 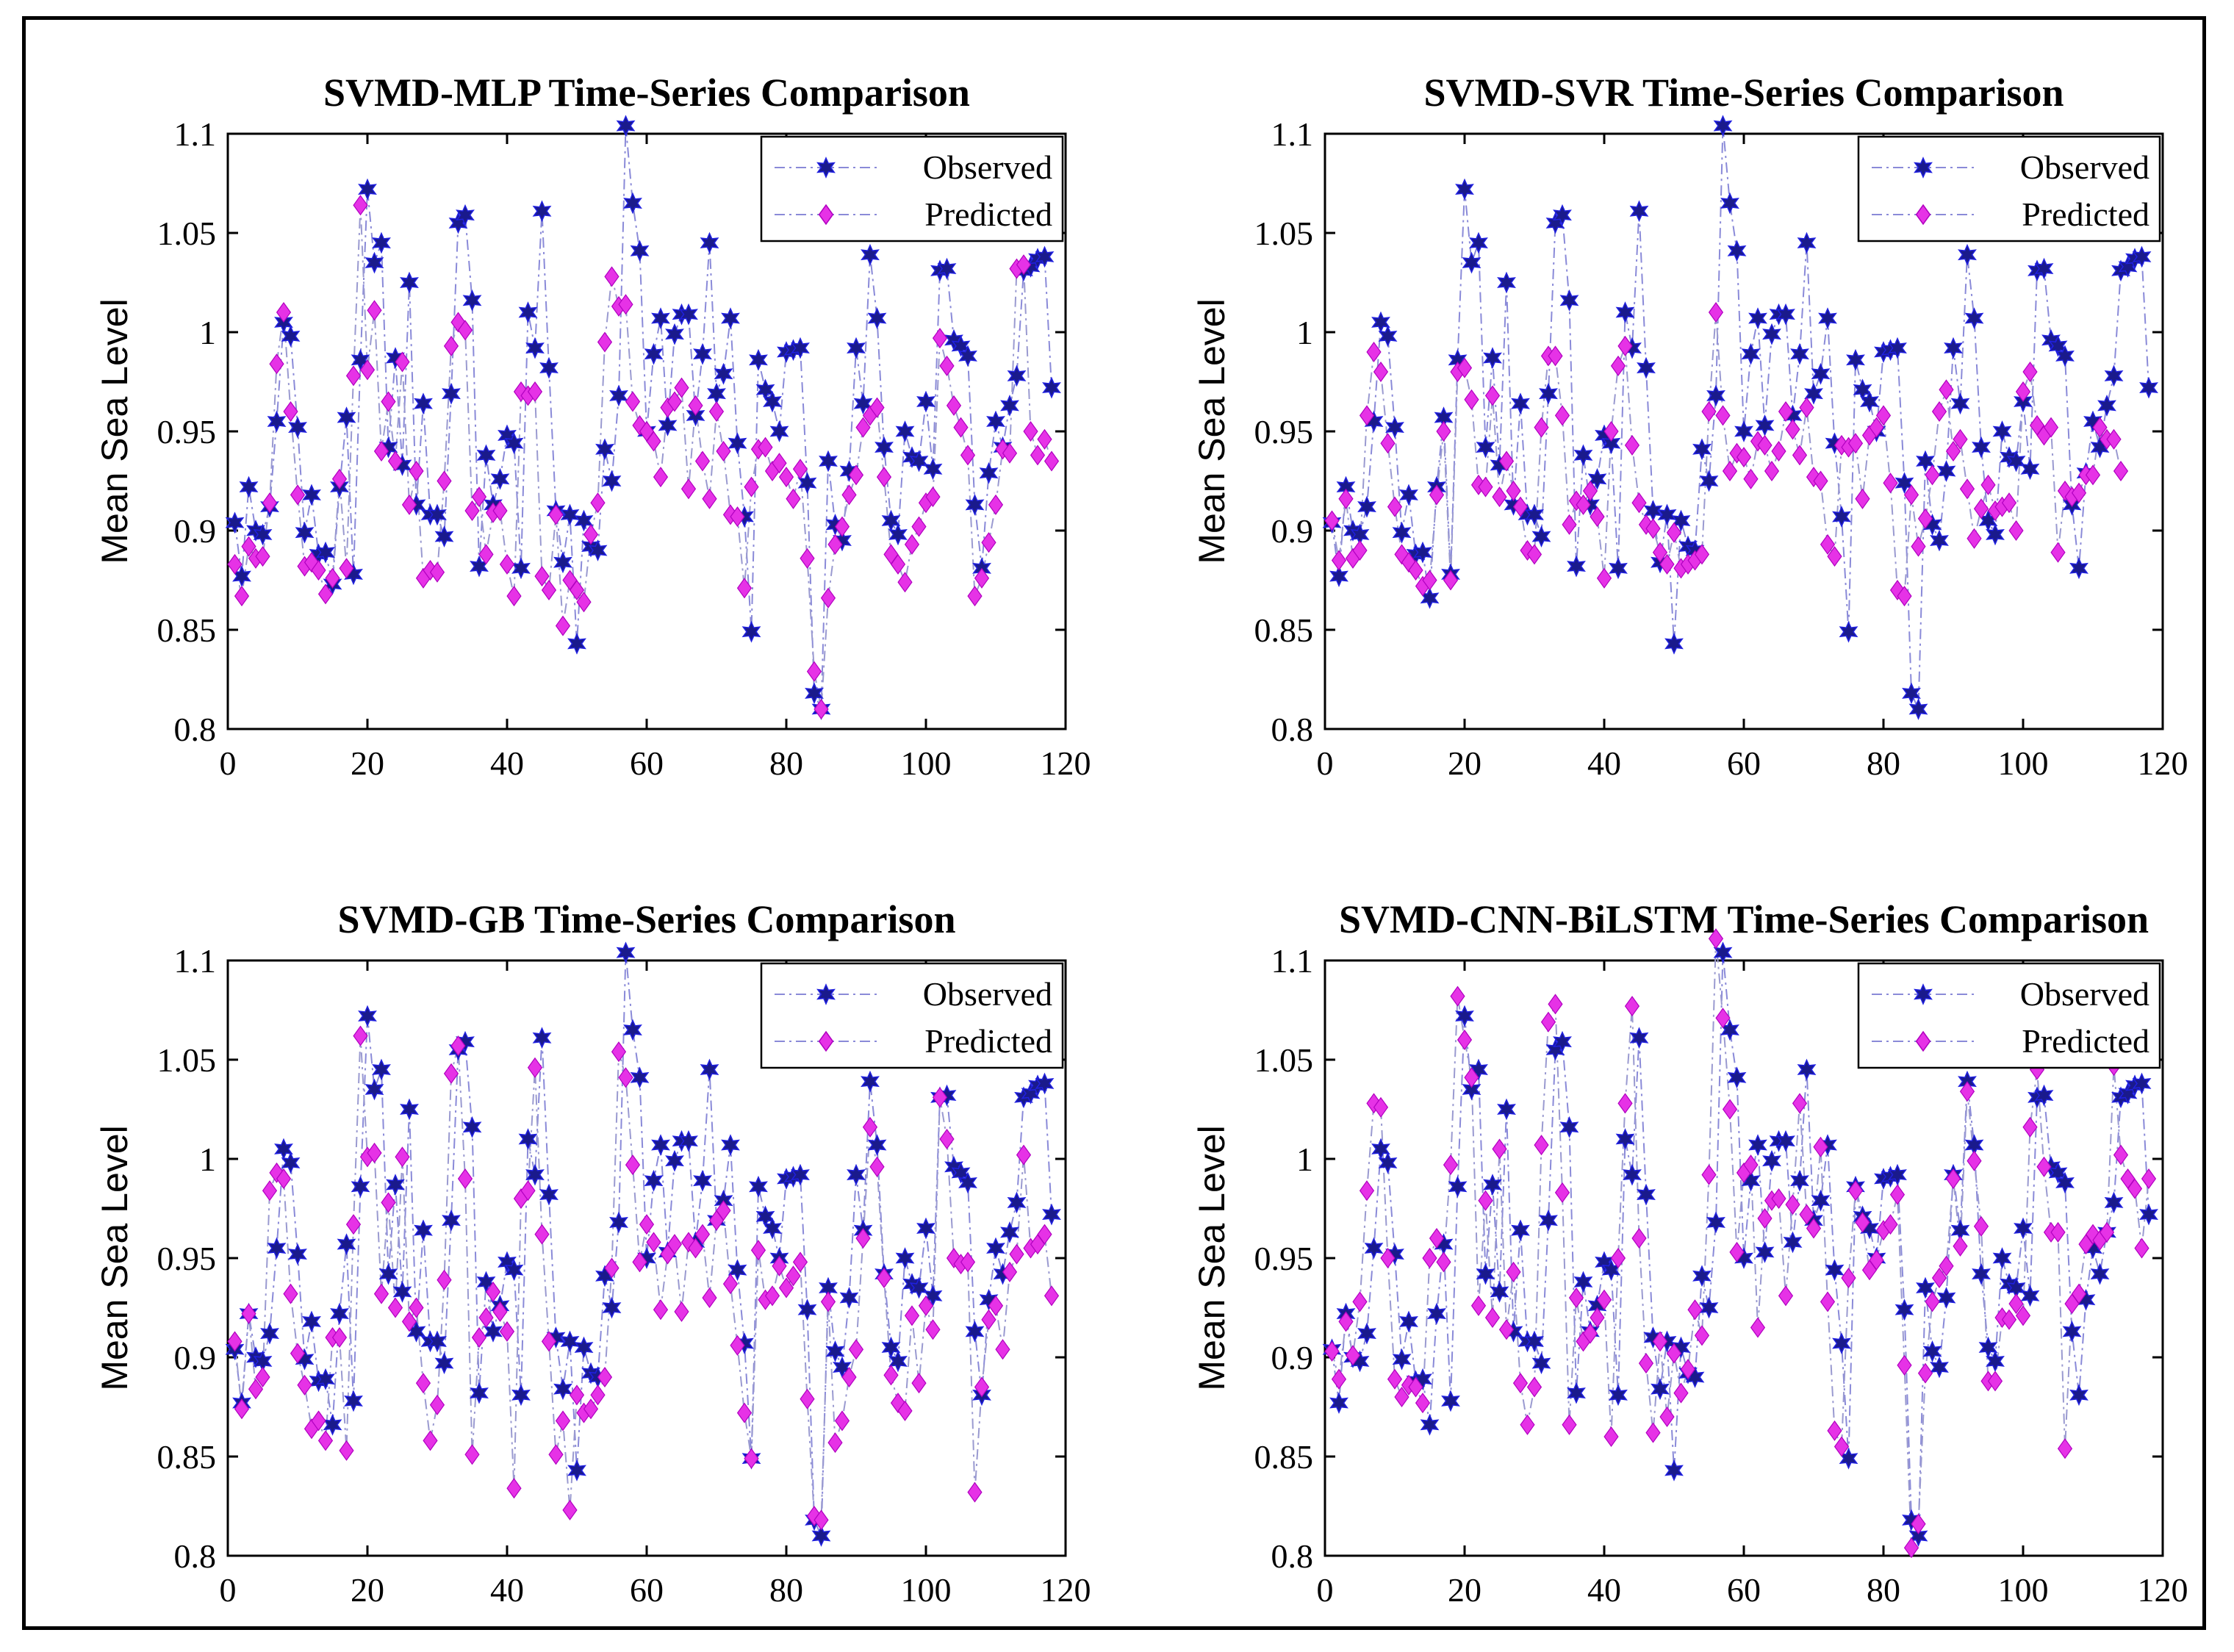 What do you see at coordinates (647, 1590) in the screenshot?
I see `x-tick-label: 60` at bounding box center [647, 1590].